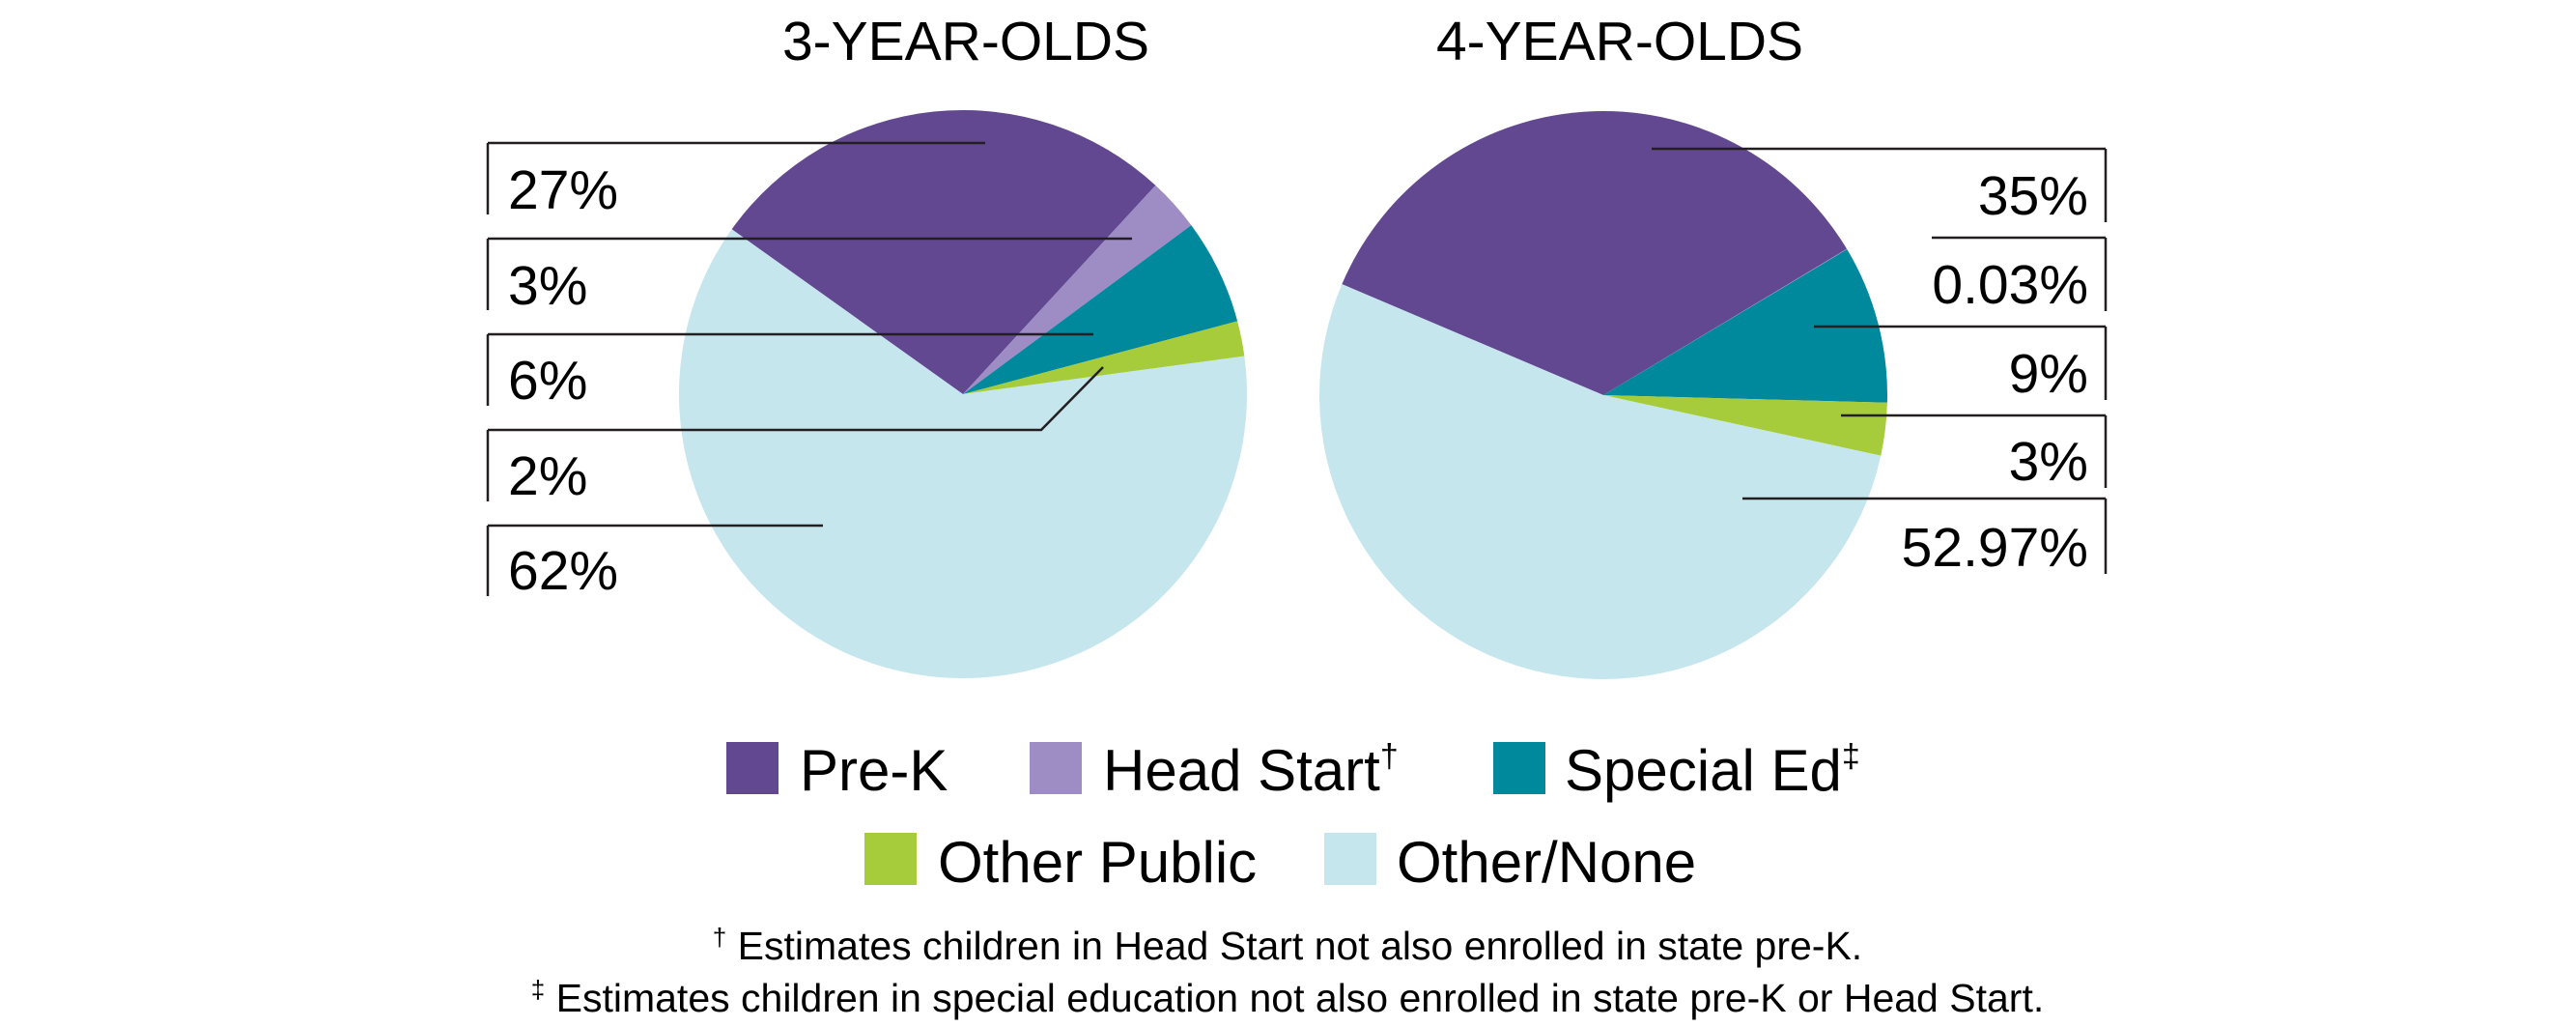  Describe the element at coordinates (563, 571) in the screenshot. I see `label-3yo-other-none: 62%` at that location.